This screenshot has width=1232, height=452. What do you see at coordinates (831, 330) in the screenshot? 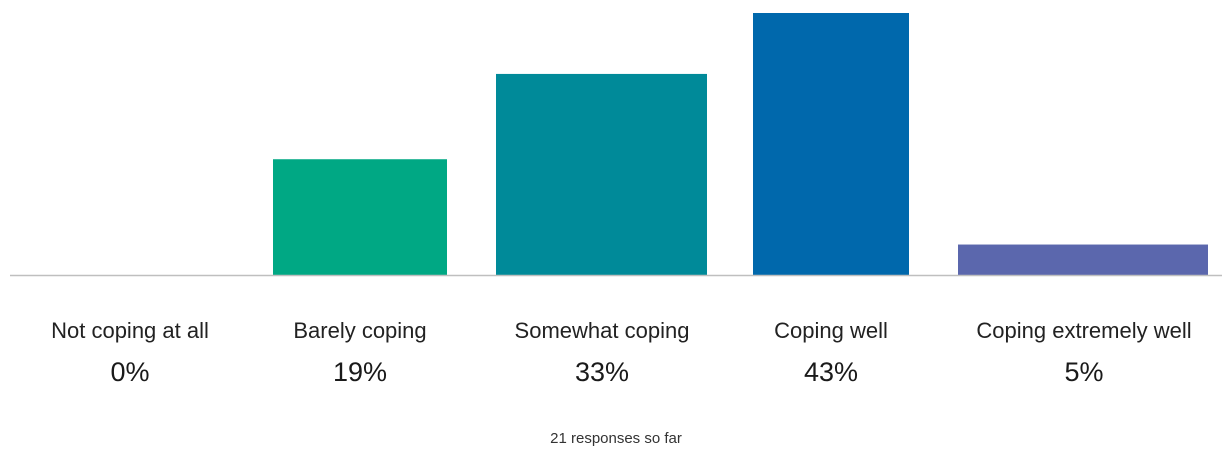
I see `category-label-coping-well: Coping well` at bounding box center [831, 330].